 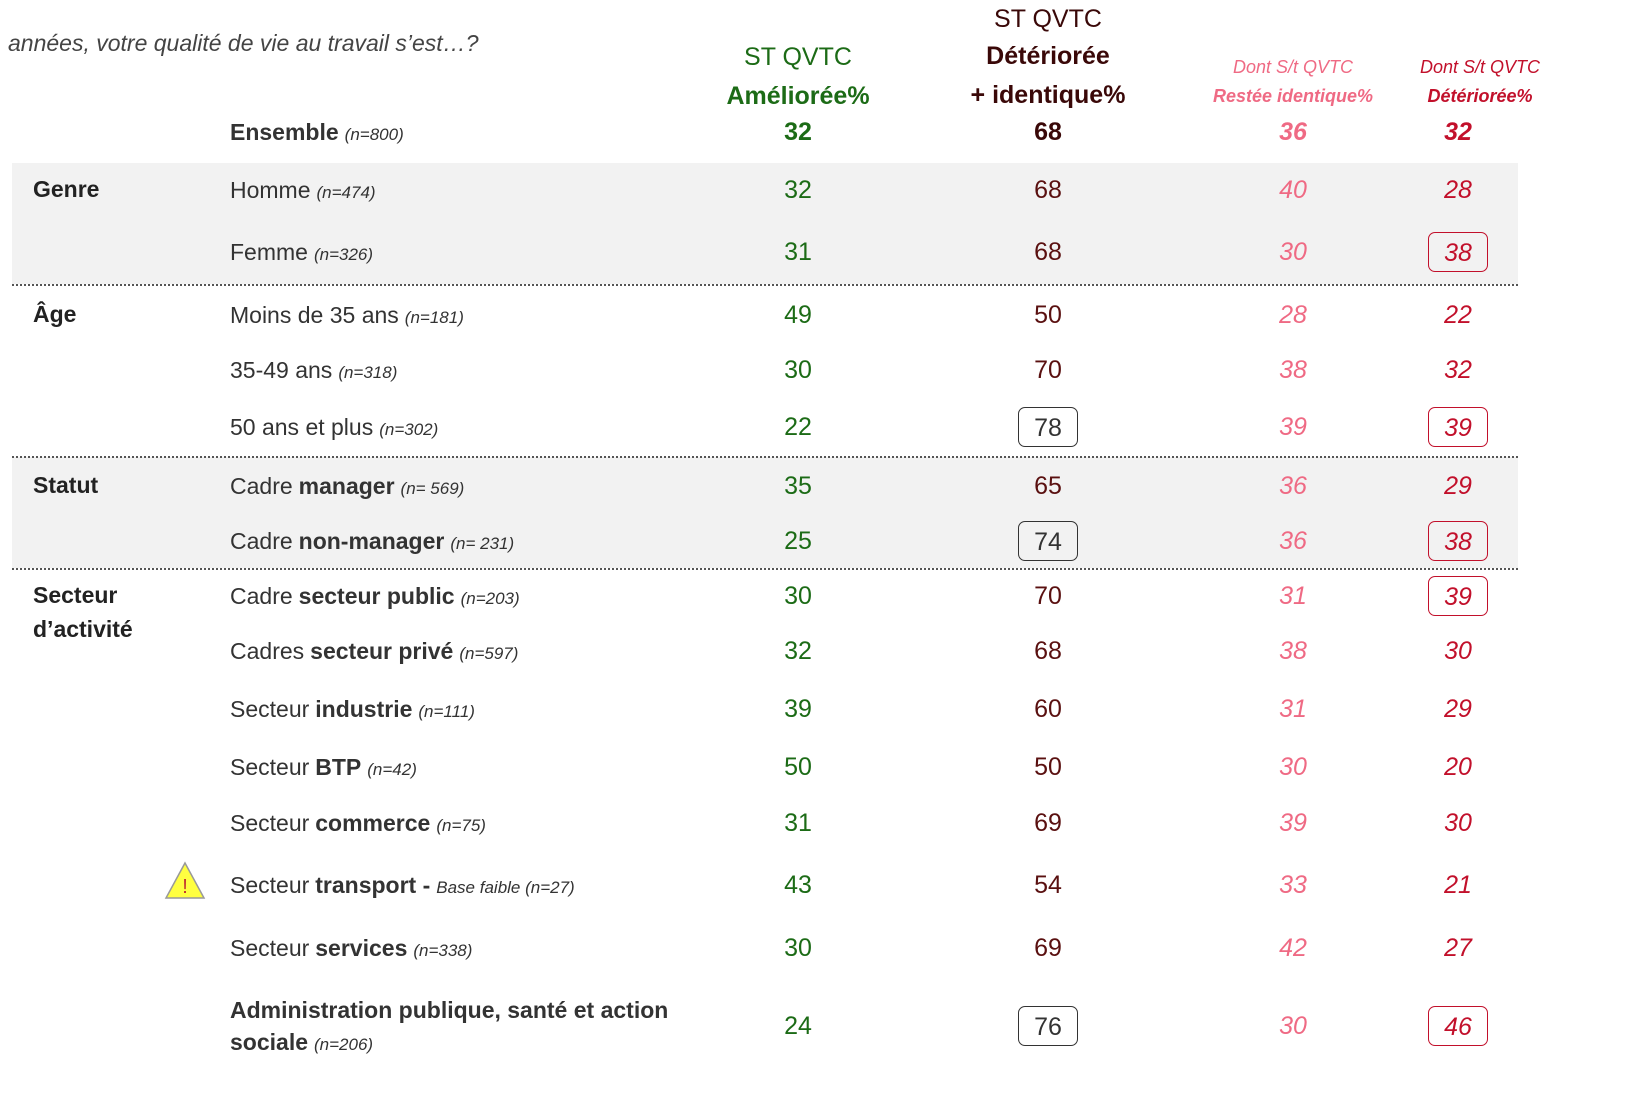 What do you see at coordinates (1480, 96) in the screenshot?
I see `column-header: Détériorée%` at bounding box center [1480, 96].